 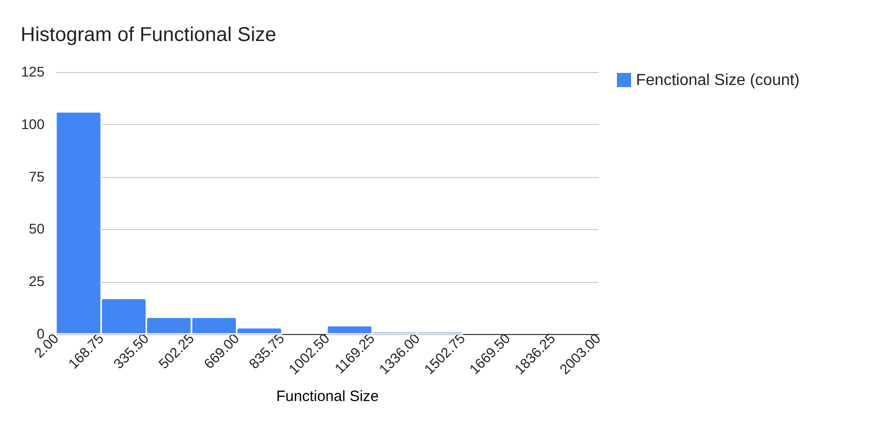 I want to click on y-tick-label: 75, so click(x=36, y=176).